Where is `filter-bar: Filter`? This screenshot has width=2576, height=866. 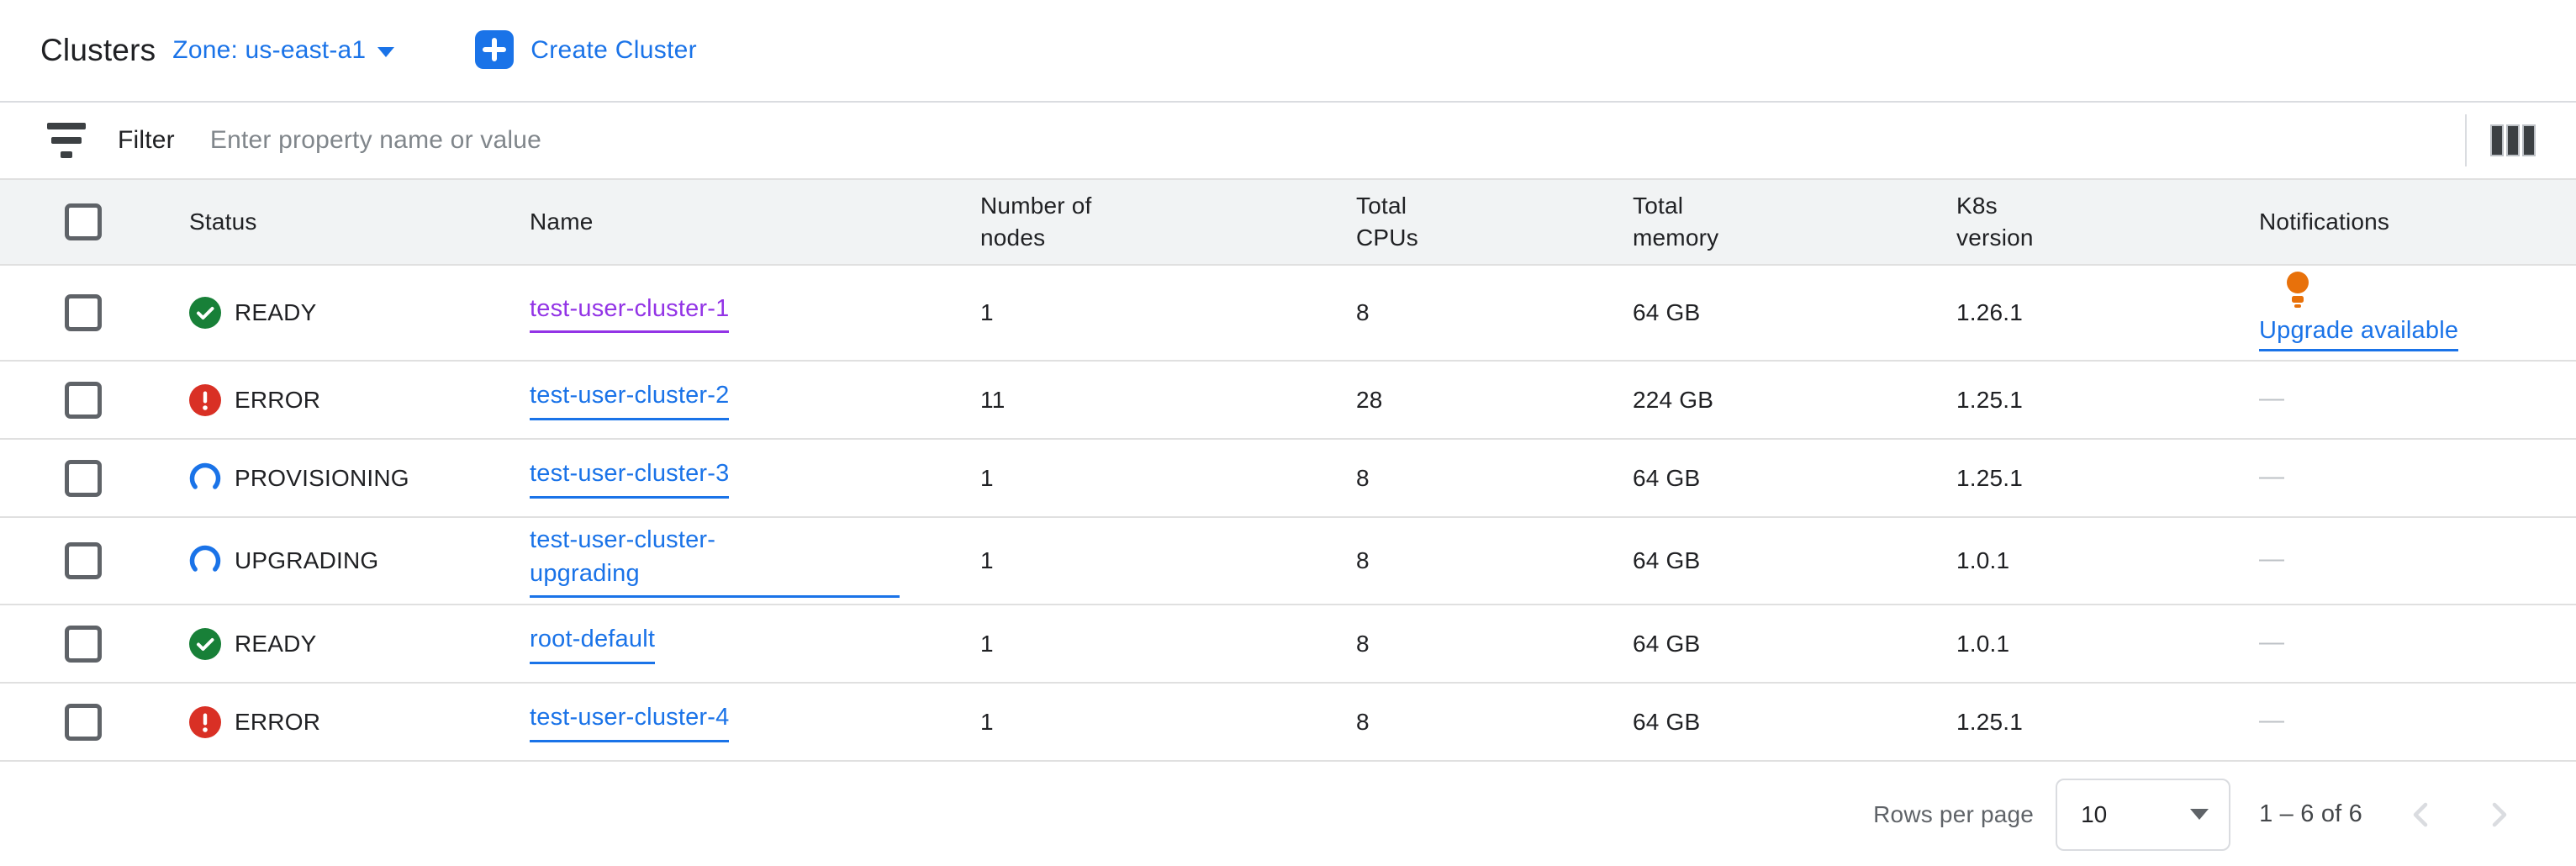
filter-bar: Filter is located at coordinates (1288, 141).